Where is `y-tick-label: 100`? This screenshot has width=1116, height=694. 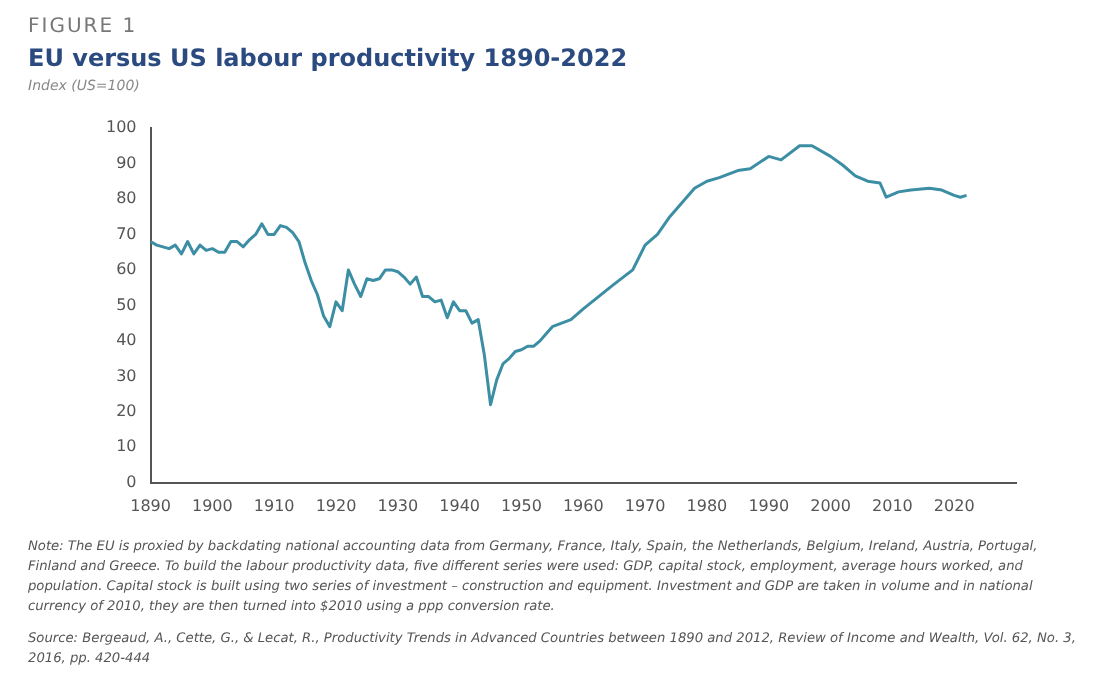 y-tick-label: 100 is located at coordinates (121, 127).